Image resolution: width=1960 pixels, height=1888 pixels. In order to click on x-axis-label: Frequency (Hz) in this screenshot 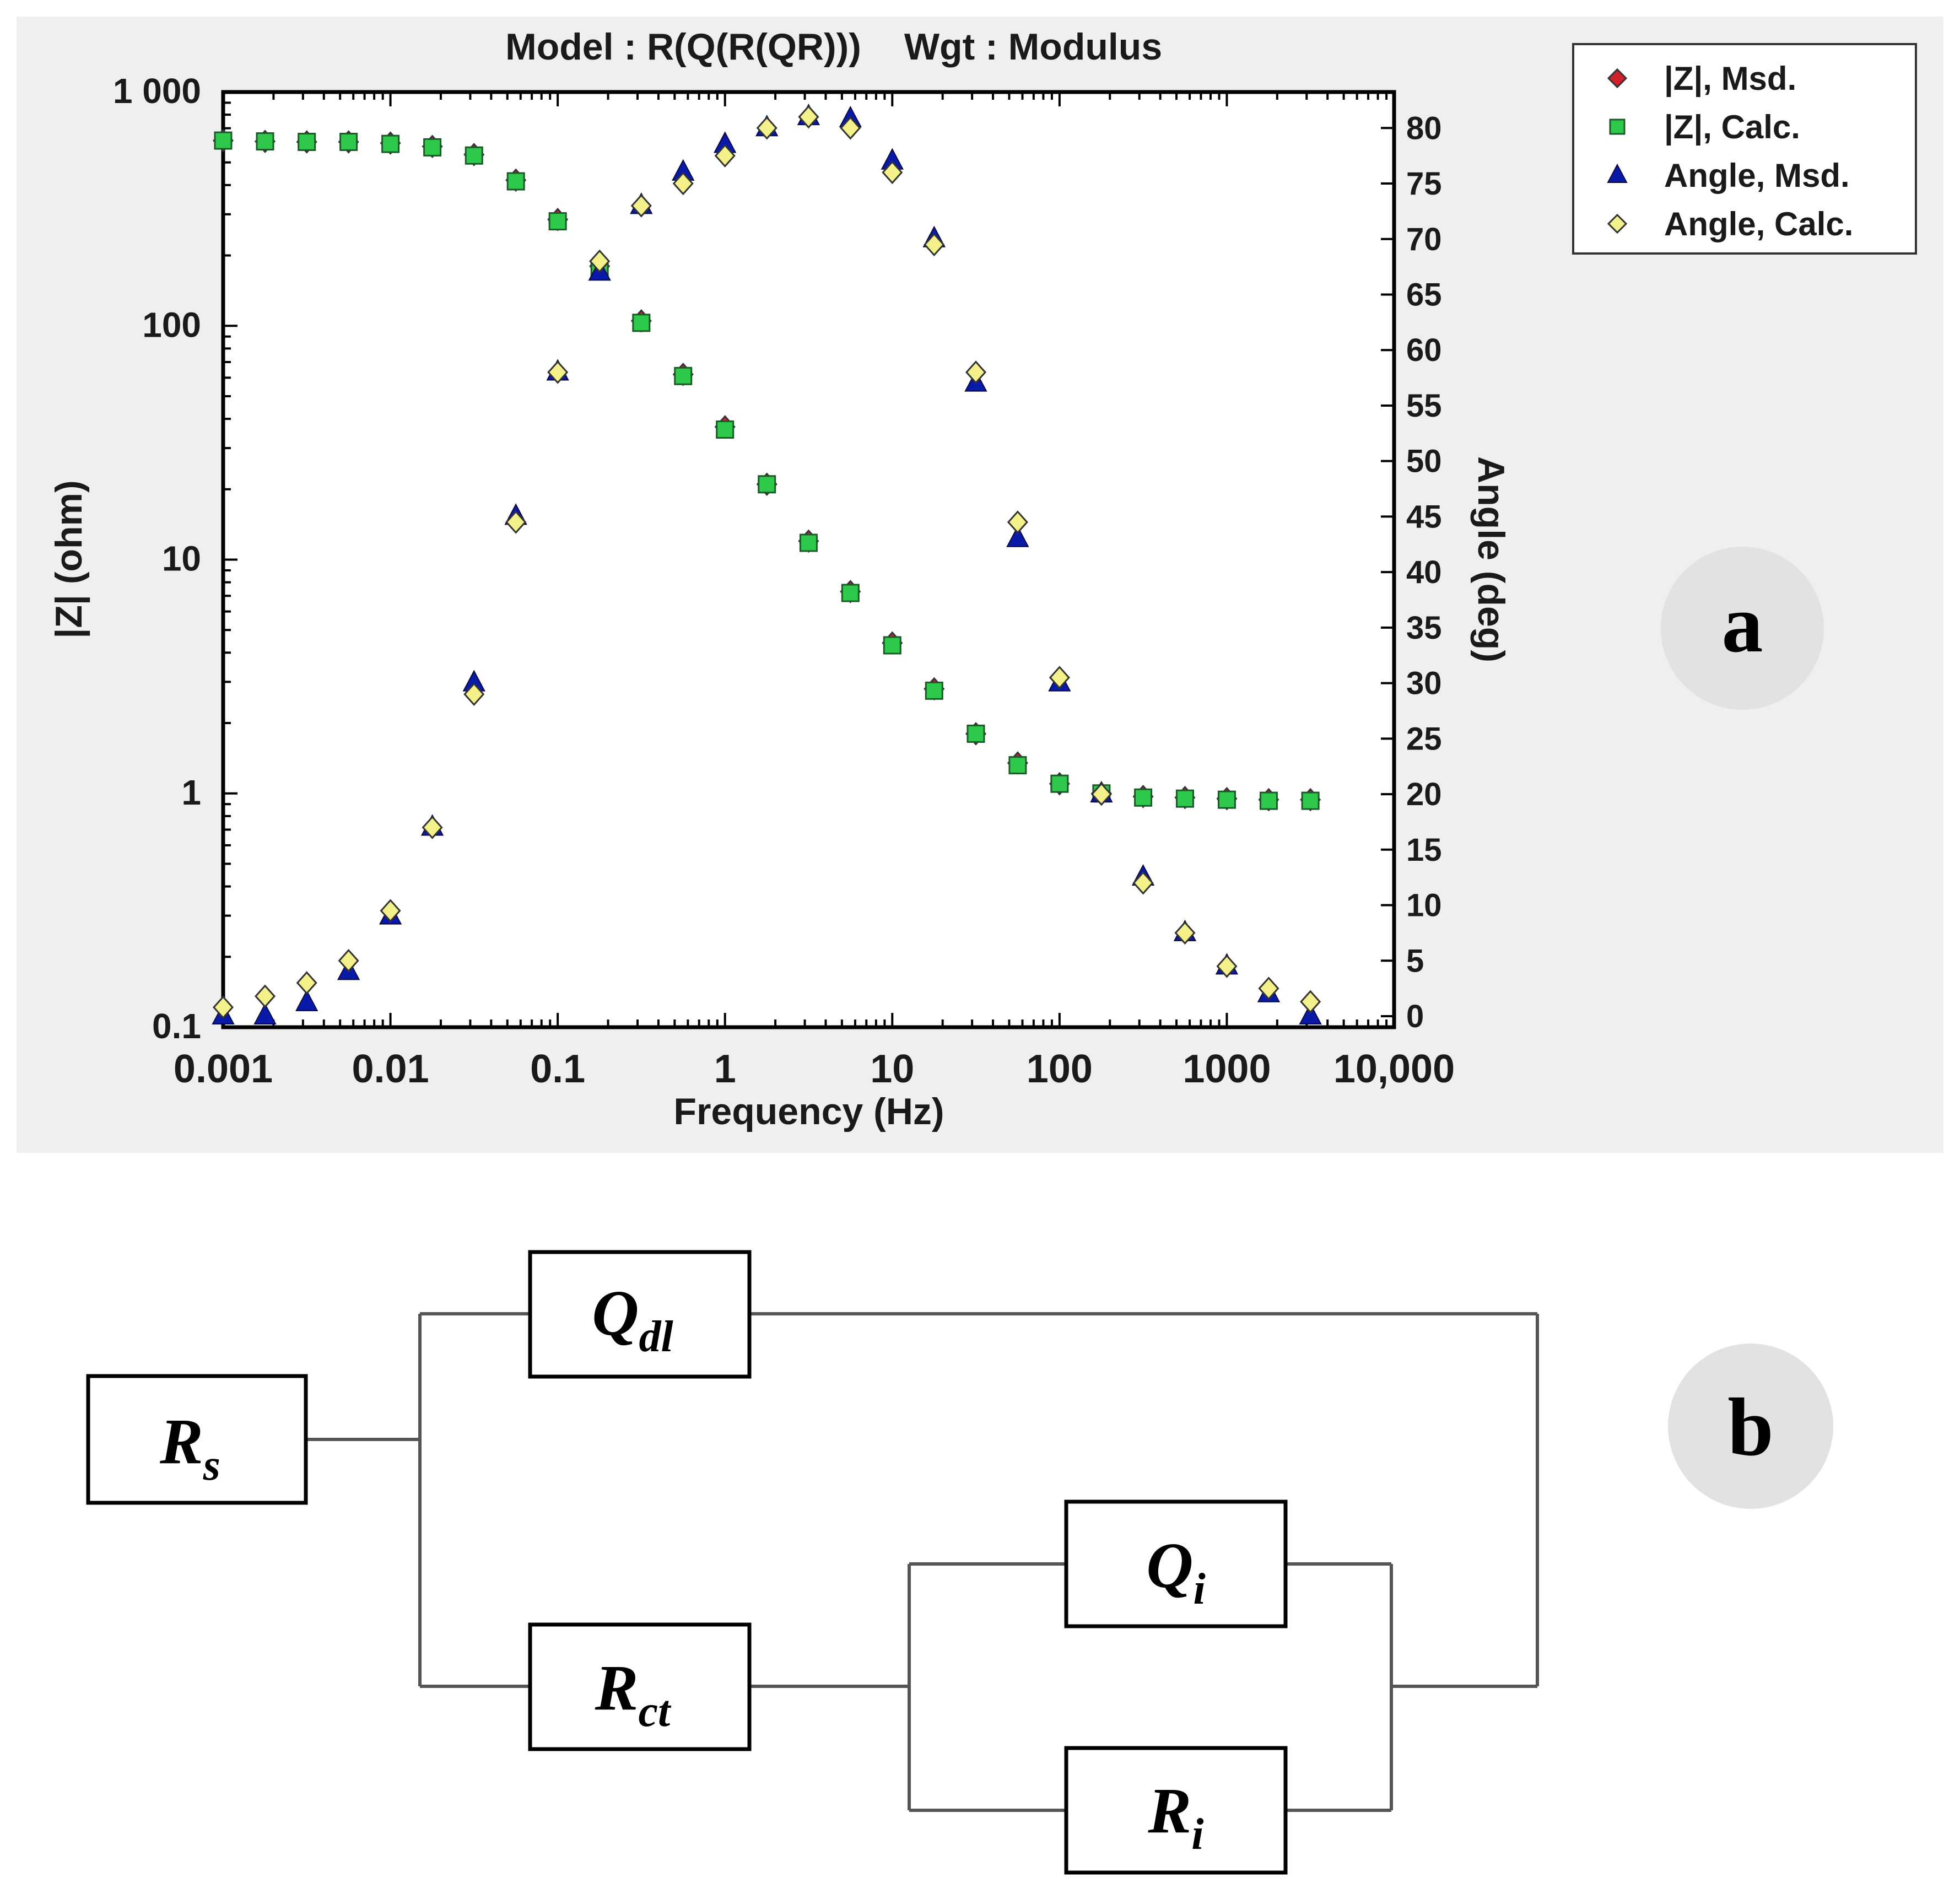, I will do `click(809, 1111)`.